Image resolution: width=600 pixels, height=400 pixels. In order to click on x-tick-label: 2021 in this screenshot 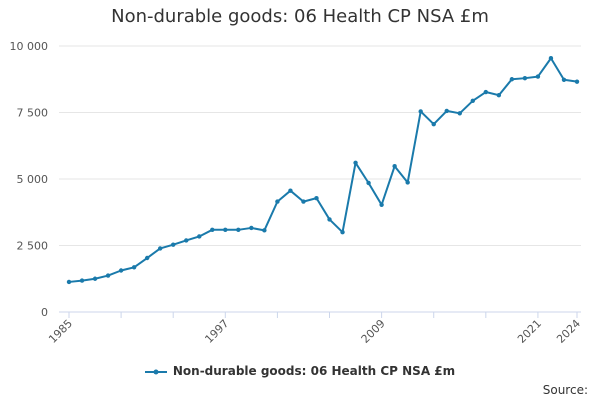, I will do `click(529, 331)`.